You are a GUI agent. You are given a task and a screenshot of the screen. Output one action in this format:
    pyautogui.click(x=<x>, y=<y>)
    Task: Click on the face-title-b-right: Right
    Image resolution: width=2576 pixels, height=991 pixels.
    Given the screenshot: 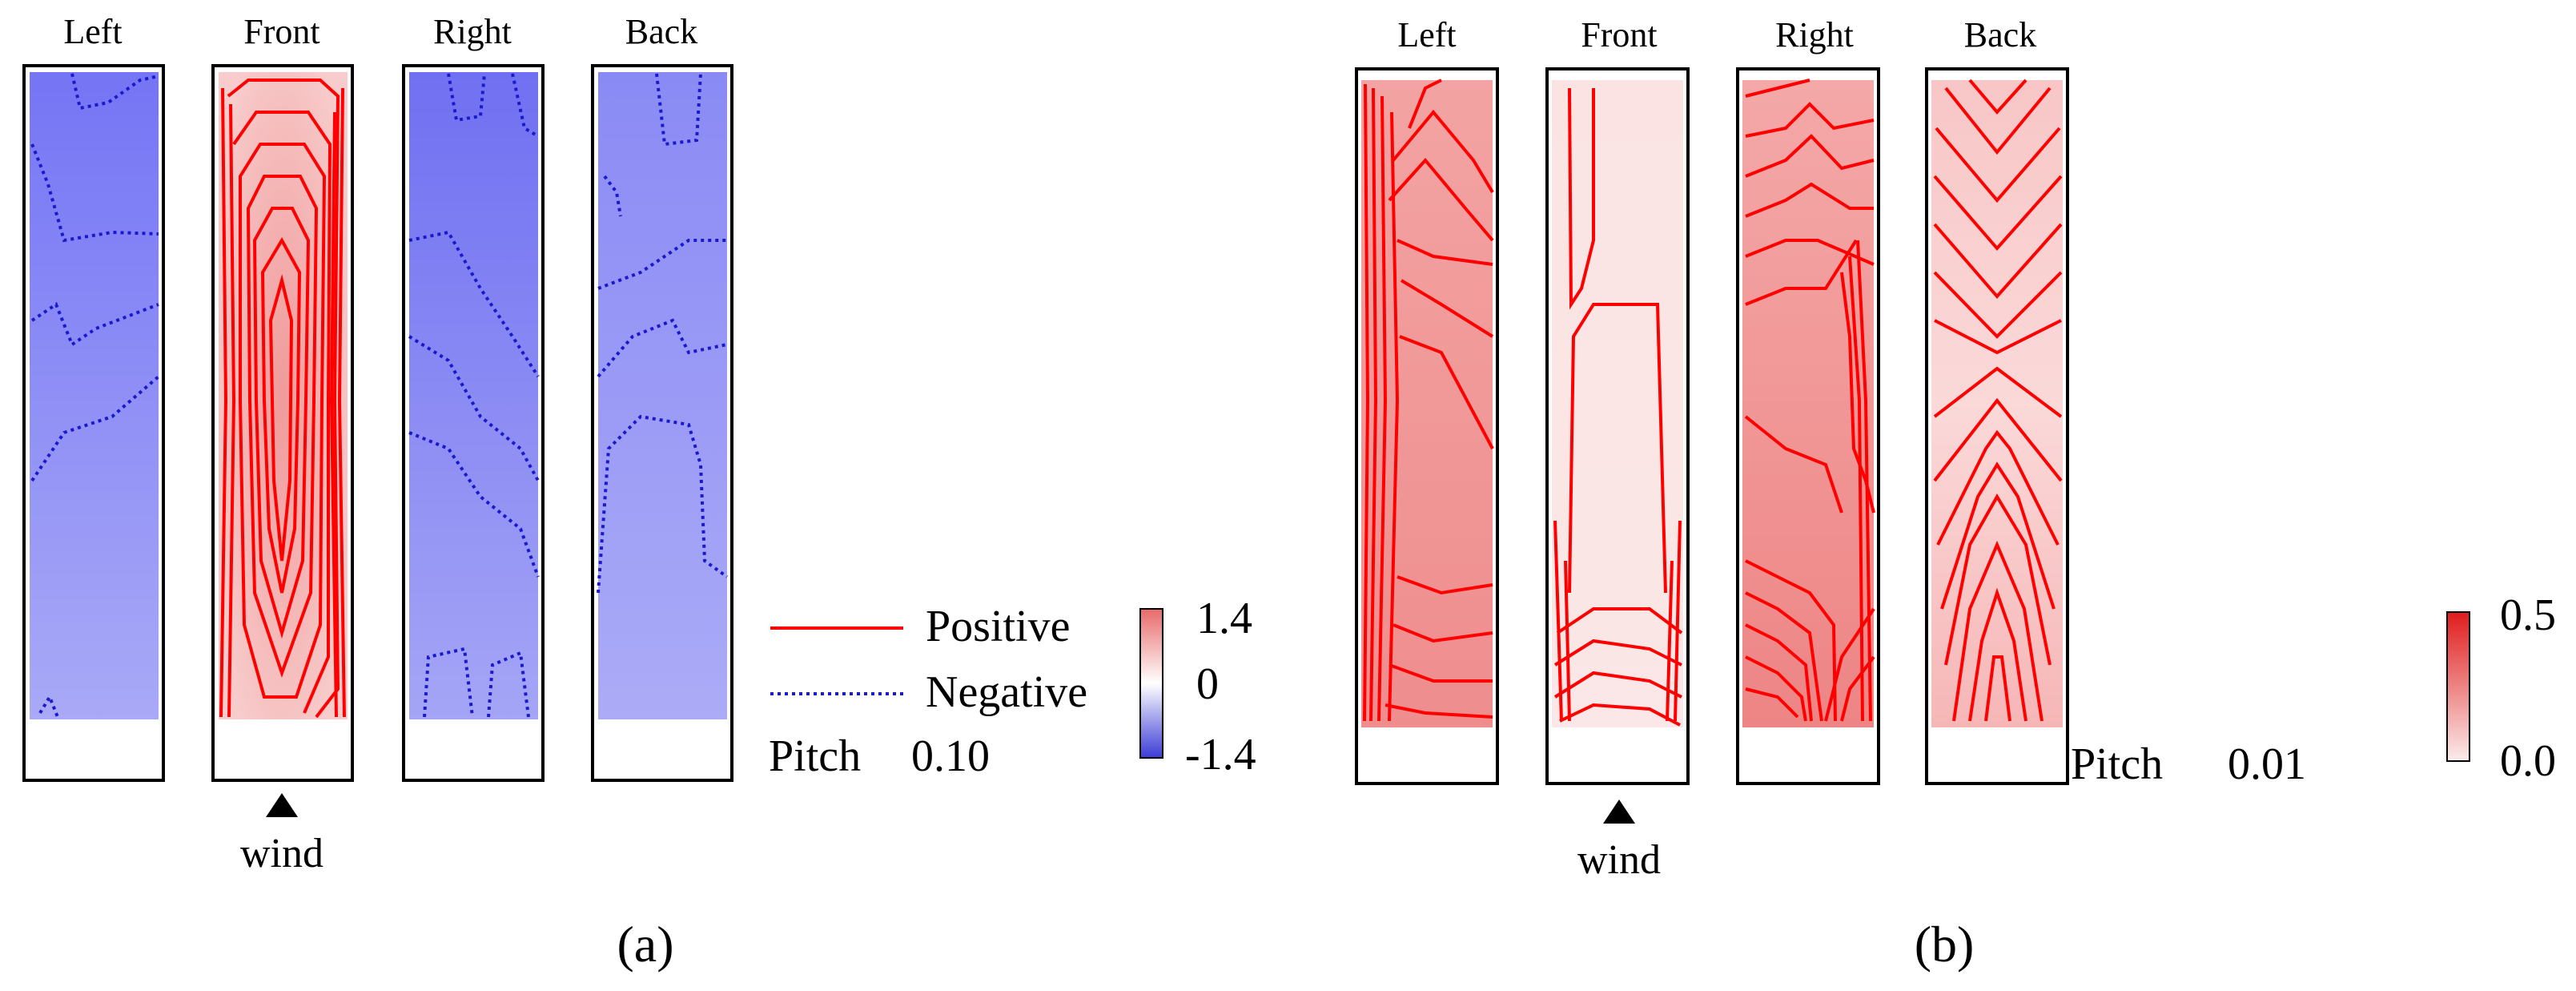 What is the action you would take?
    pyautogui.click(x=1814, y=34)
    